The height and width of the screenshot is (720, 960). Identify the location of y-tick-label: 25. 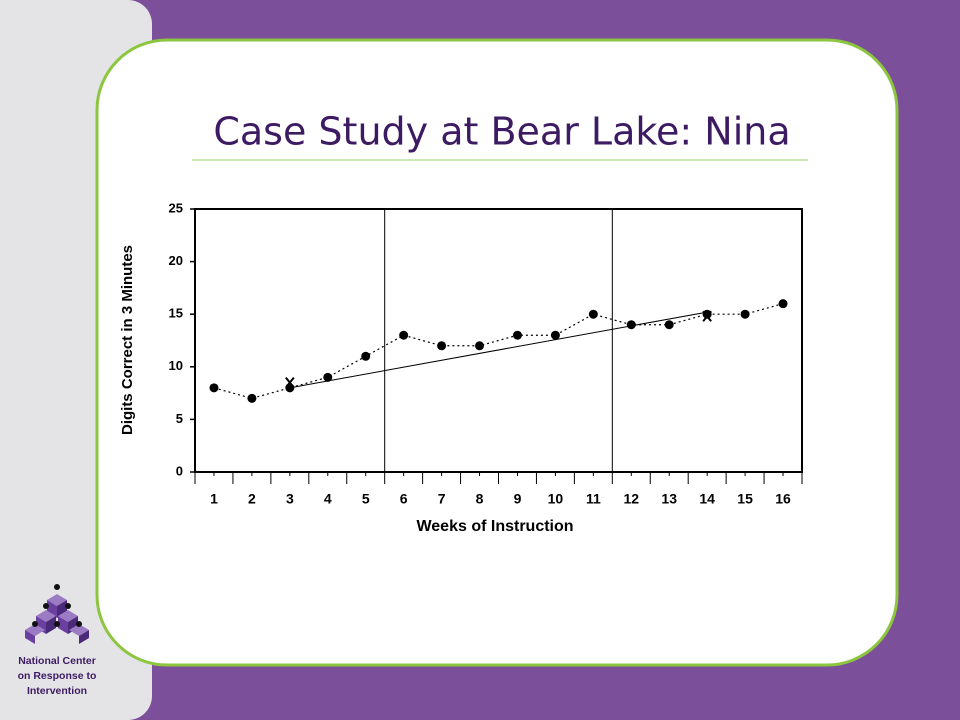
(176, 207).